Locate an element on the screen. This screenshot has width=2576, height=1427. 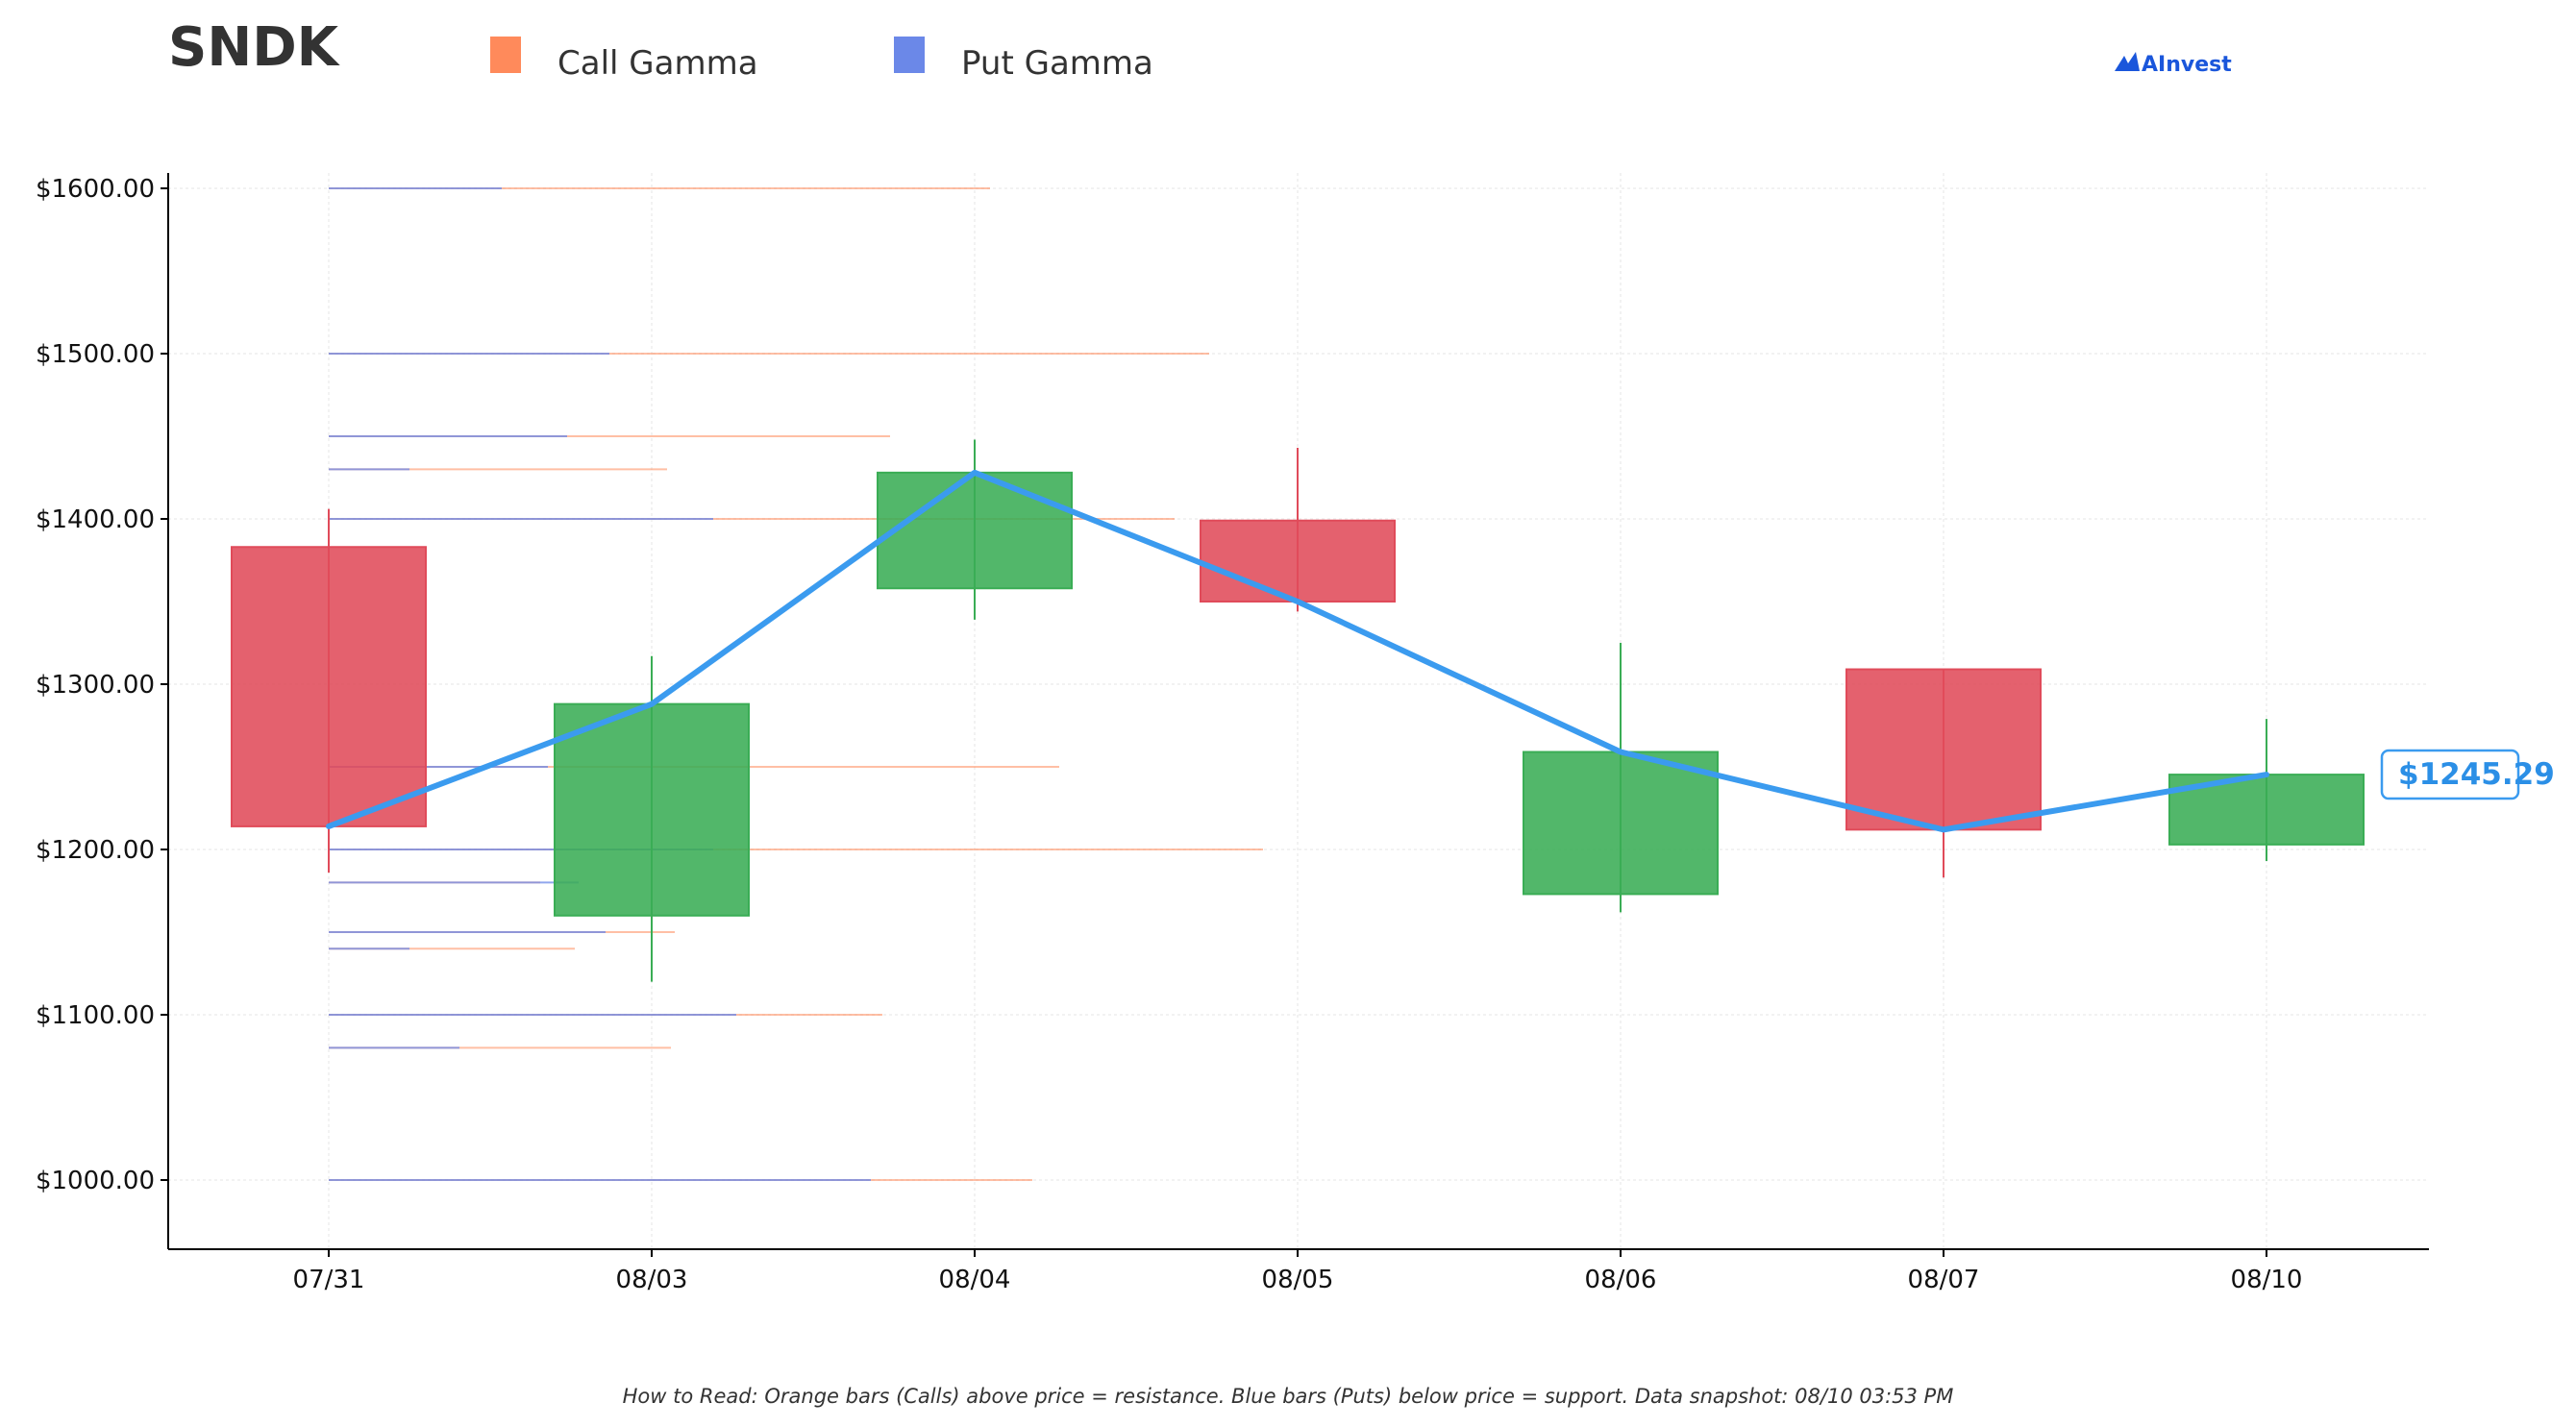
x-tick-label: 08/07 is located at coordinates (1944, 1280).